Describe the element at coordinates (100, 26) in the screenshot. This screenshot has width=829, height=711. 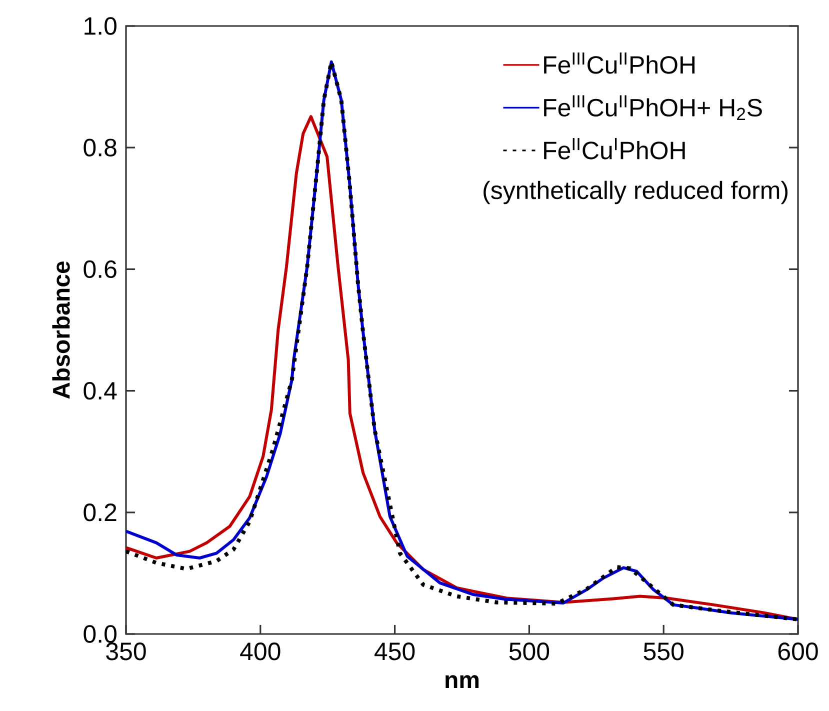
I see `y-tick-label: 1.0` at that location.